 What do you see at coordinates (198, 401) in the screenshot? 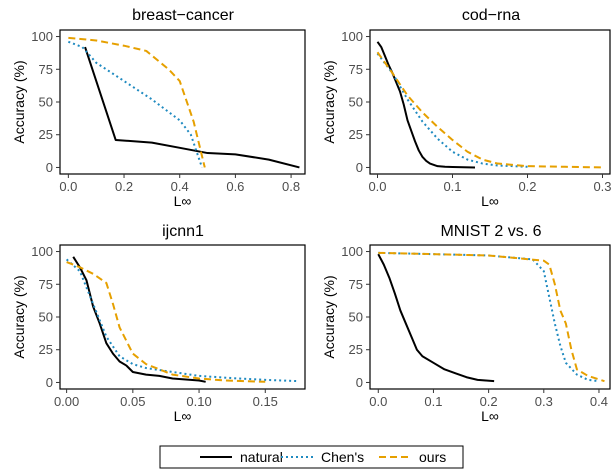
I see `x-tick-label: 0.10` at bounding box center [198, 401].